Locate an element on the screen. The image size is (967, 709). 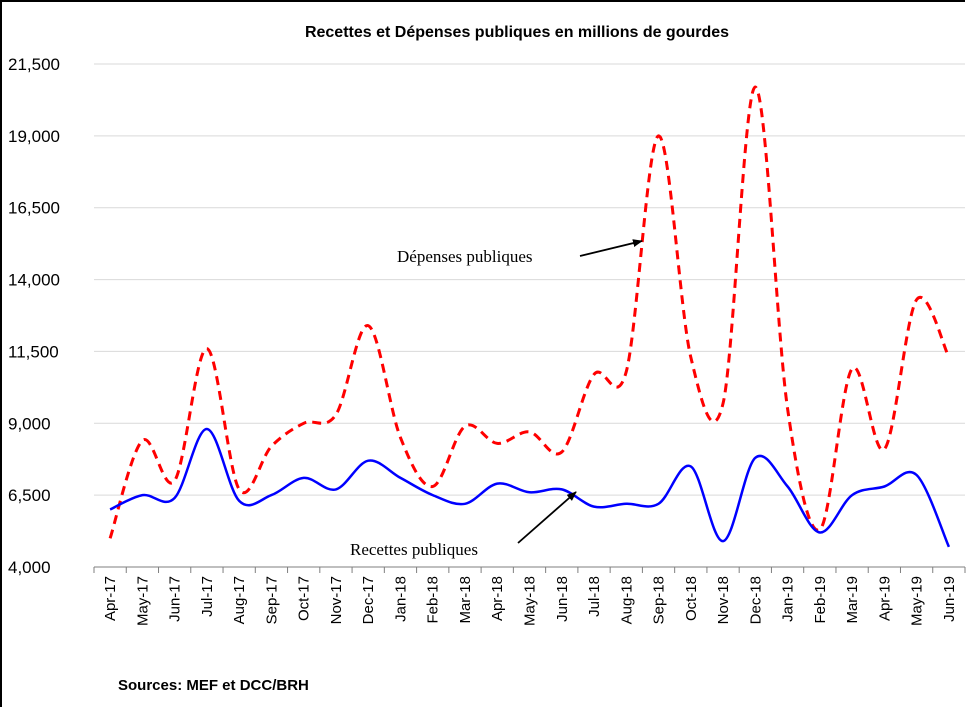
x-tick-label: Nov-17 is located at coordinates (336, 600).